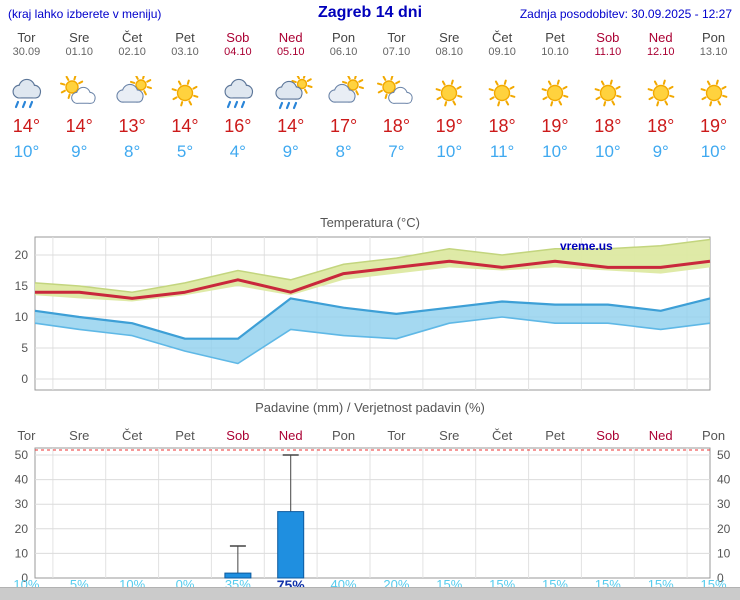 The height and width of the screenshot is (600, 740). Describe the element at coordinates (132, 52) in the screenshot. I see `day-date: 02.10` at that location.